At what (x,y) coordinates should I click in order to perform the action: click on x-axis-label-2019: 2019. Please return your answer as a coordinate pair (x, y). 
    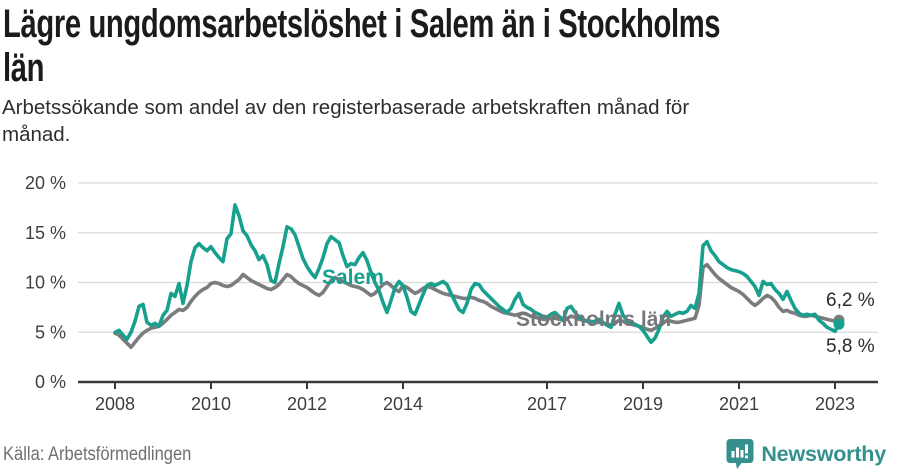
    Looking at the image, I should click on (643, 404).